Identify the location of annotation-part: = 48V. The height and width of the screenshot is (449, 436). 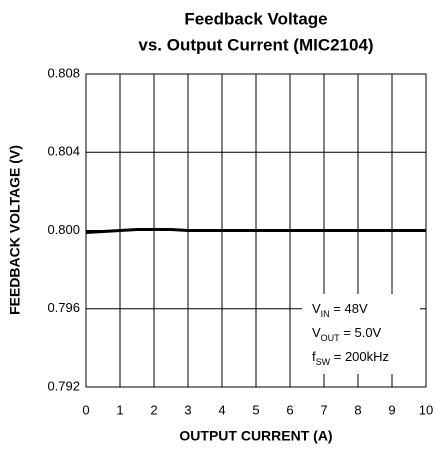
(349, 308).